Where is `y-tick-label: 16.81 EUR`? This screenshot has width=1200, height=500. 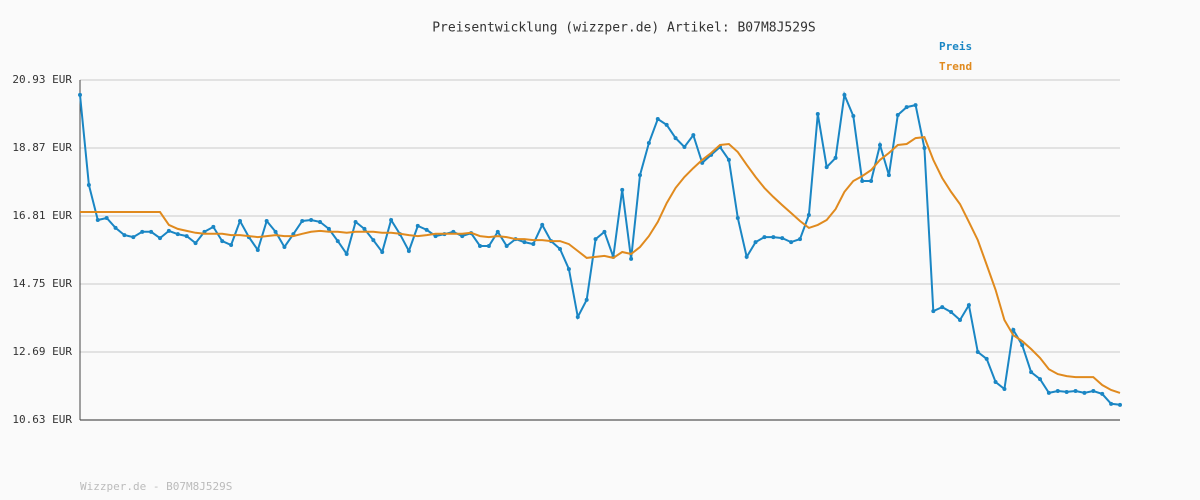 y-tick-label: 16.81 EUR is located at coordinates (42, 215).